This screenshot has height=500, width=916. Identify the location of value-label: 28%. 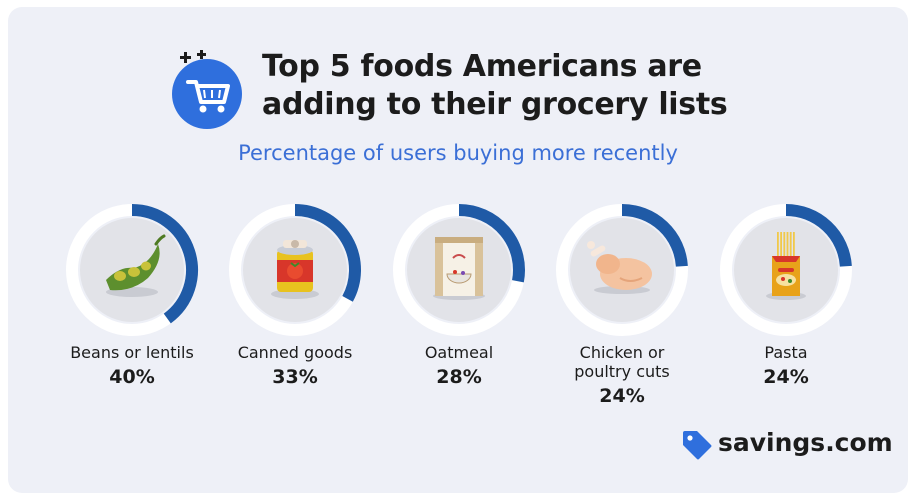
(459, 377).